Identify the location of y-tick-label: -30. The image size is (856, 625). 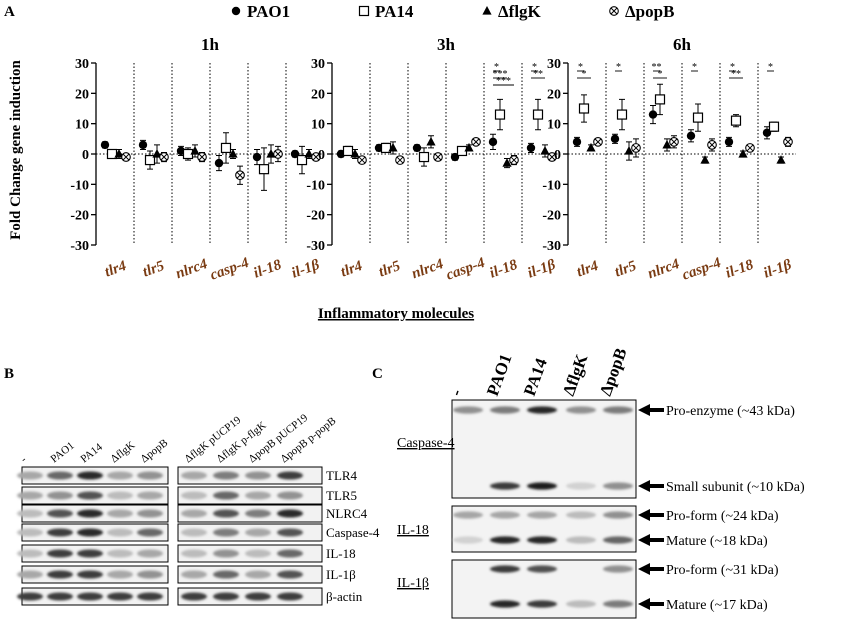
(551, 246).